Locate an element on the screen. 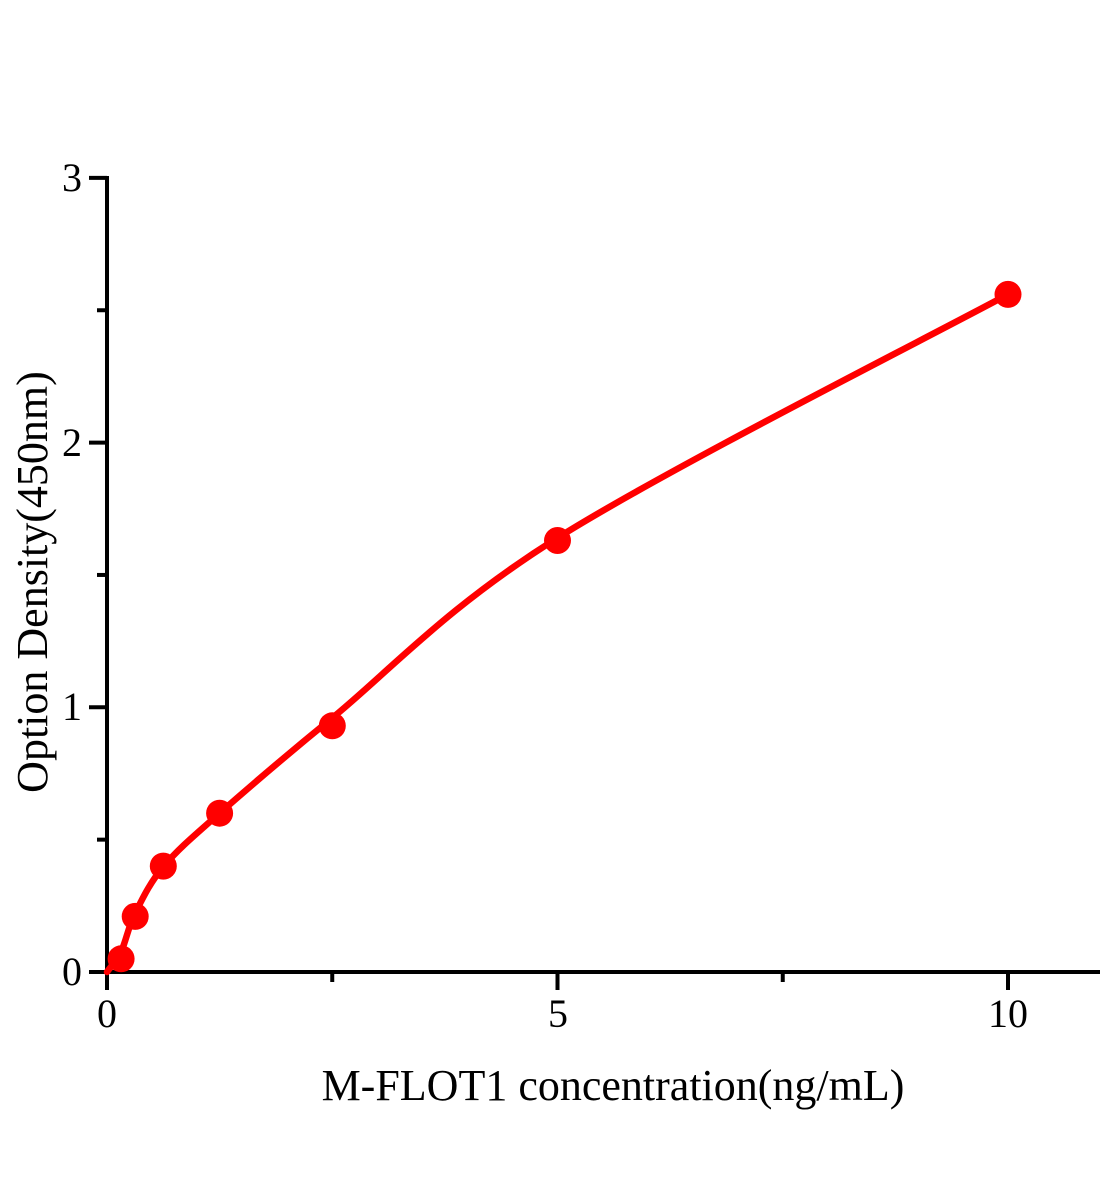 The width and height of the screenshot is (1104, 1200). y-tick-label-2: 2 is located at coordinates (72, 442).